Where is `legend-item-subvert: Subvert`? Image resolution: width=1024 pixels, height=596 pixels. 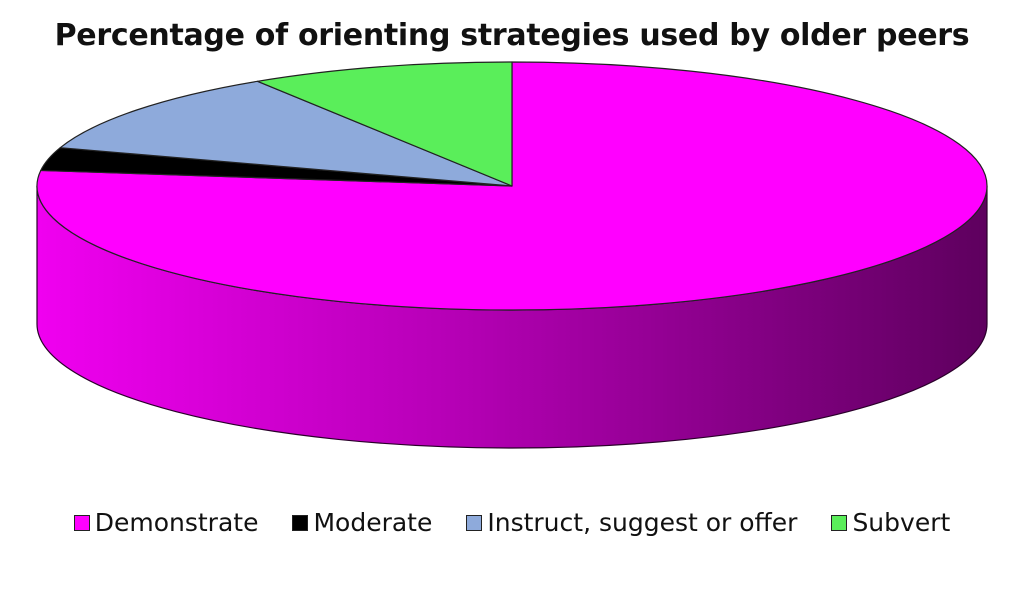
legend-item-subvert: Subvert is located at coordinates (890, 522).